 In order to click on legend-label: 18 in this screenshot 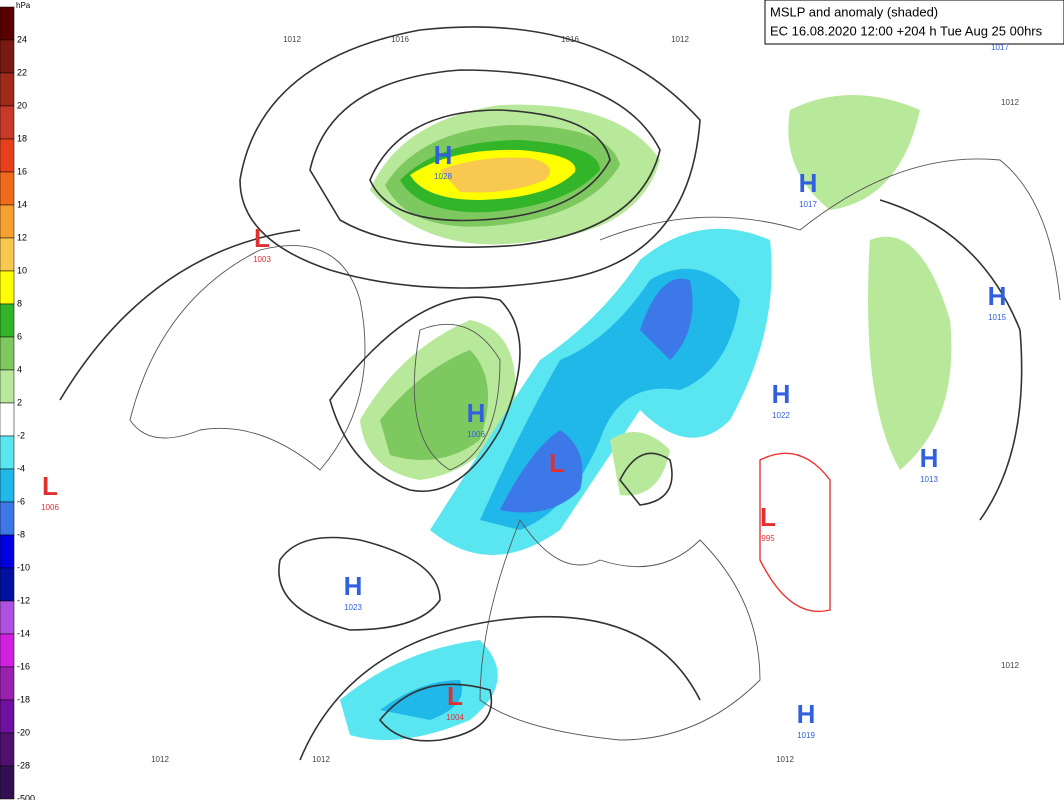, I will do `click(22, 138)`.